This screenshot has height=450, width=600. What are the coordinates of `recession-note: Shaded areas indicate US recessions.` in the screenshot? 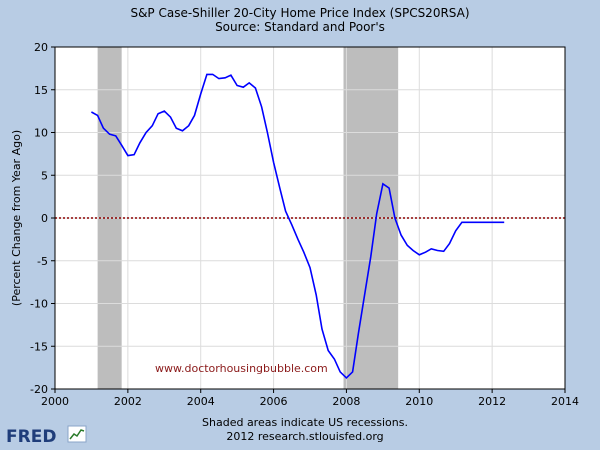 It's located at (305, 422).